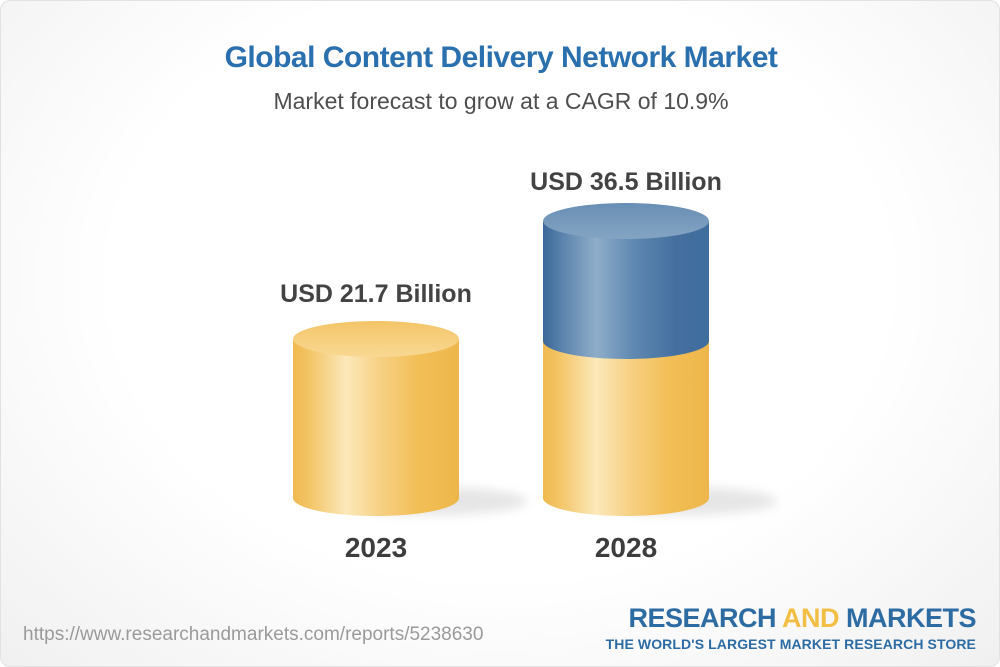 This screenshot has width=1000, height=667. Describe the element at coordinates (626, 428) in the screenshot. I see `cylinder-2028-base-segment` at that location.